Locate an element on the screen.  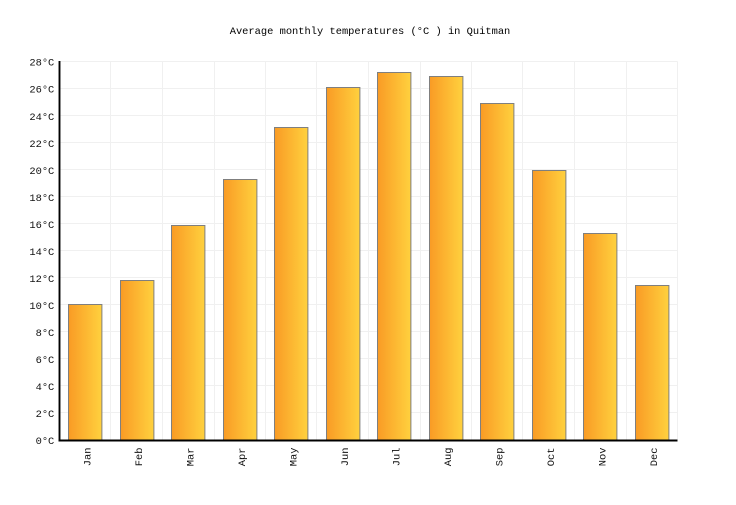
svg-text: Oct is located at coordinates (552, 457).